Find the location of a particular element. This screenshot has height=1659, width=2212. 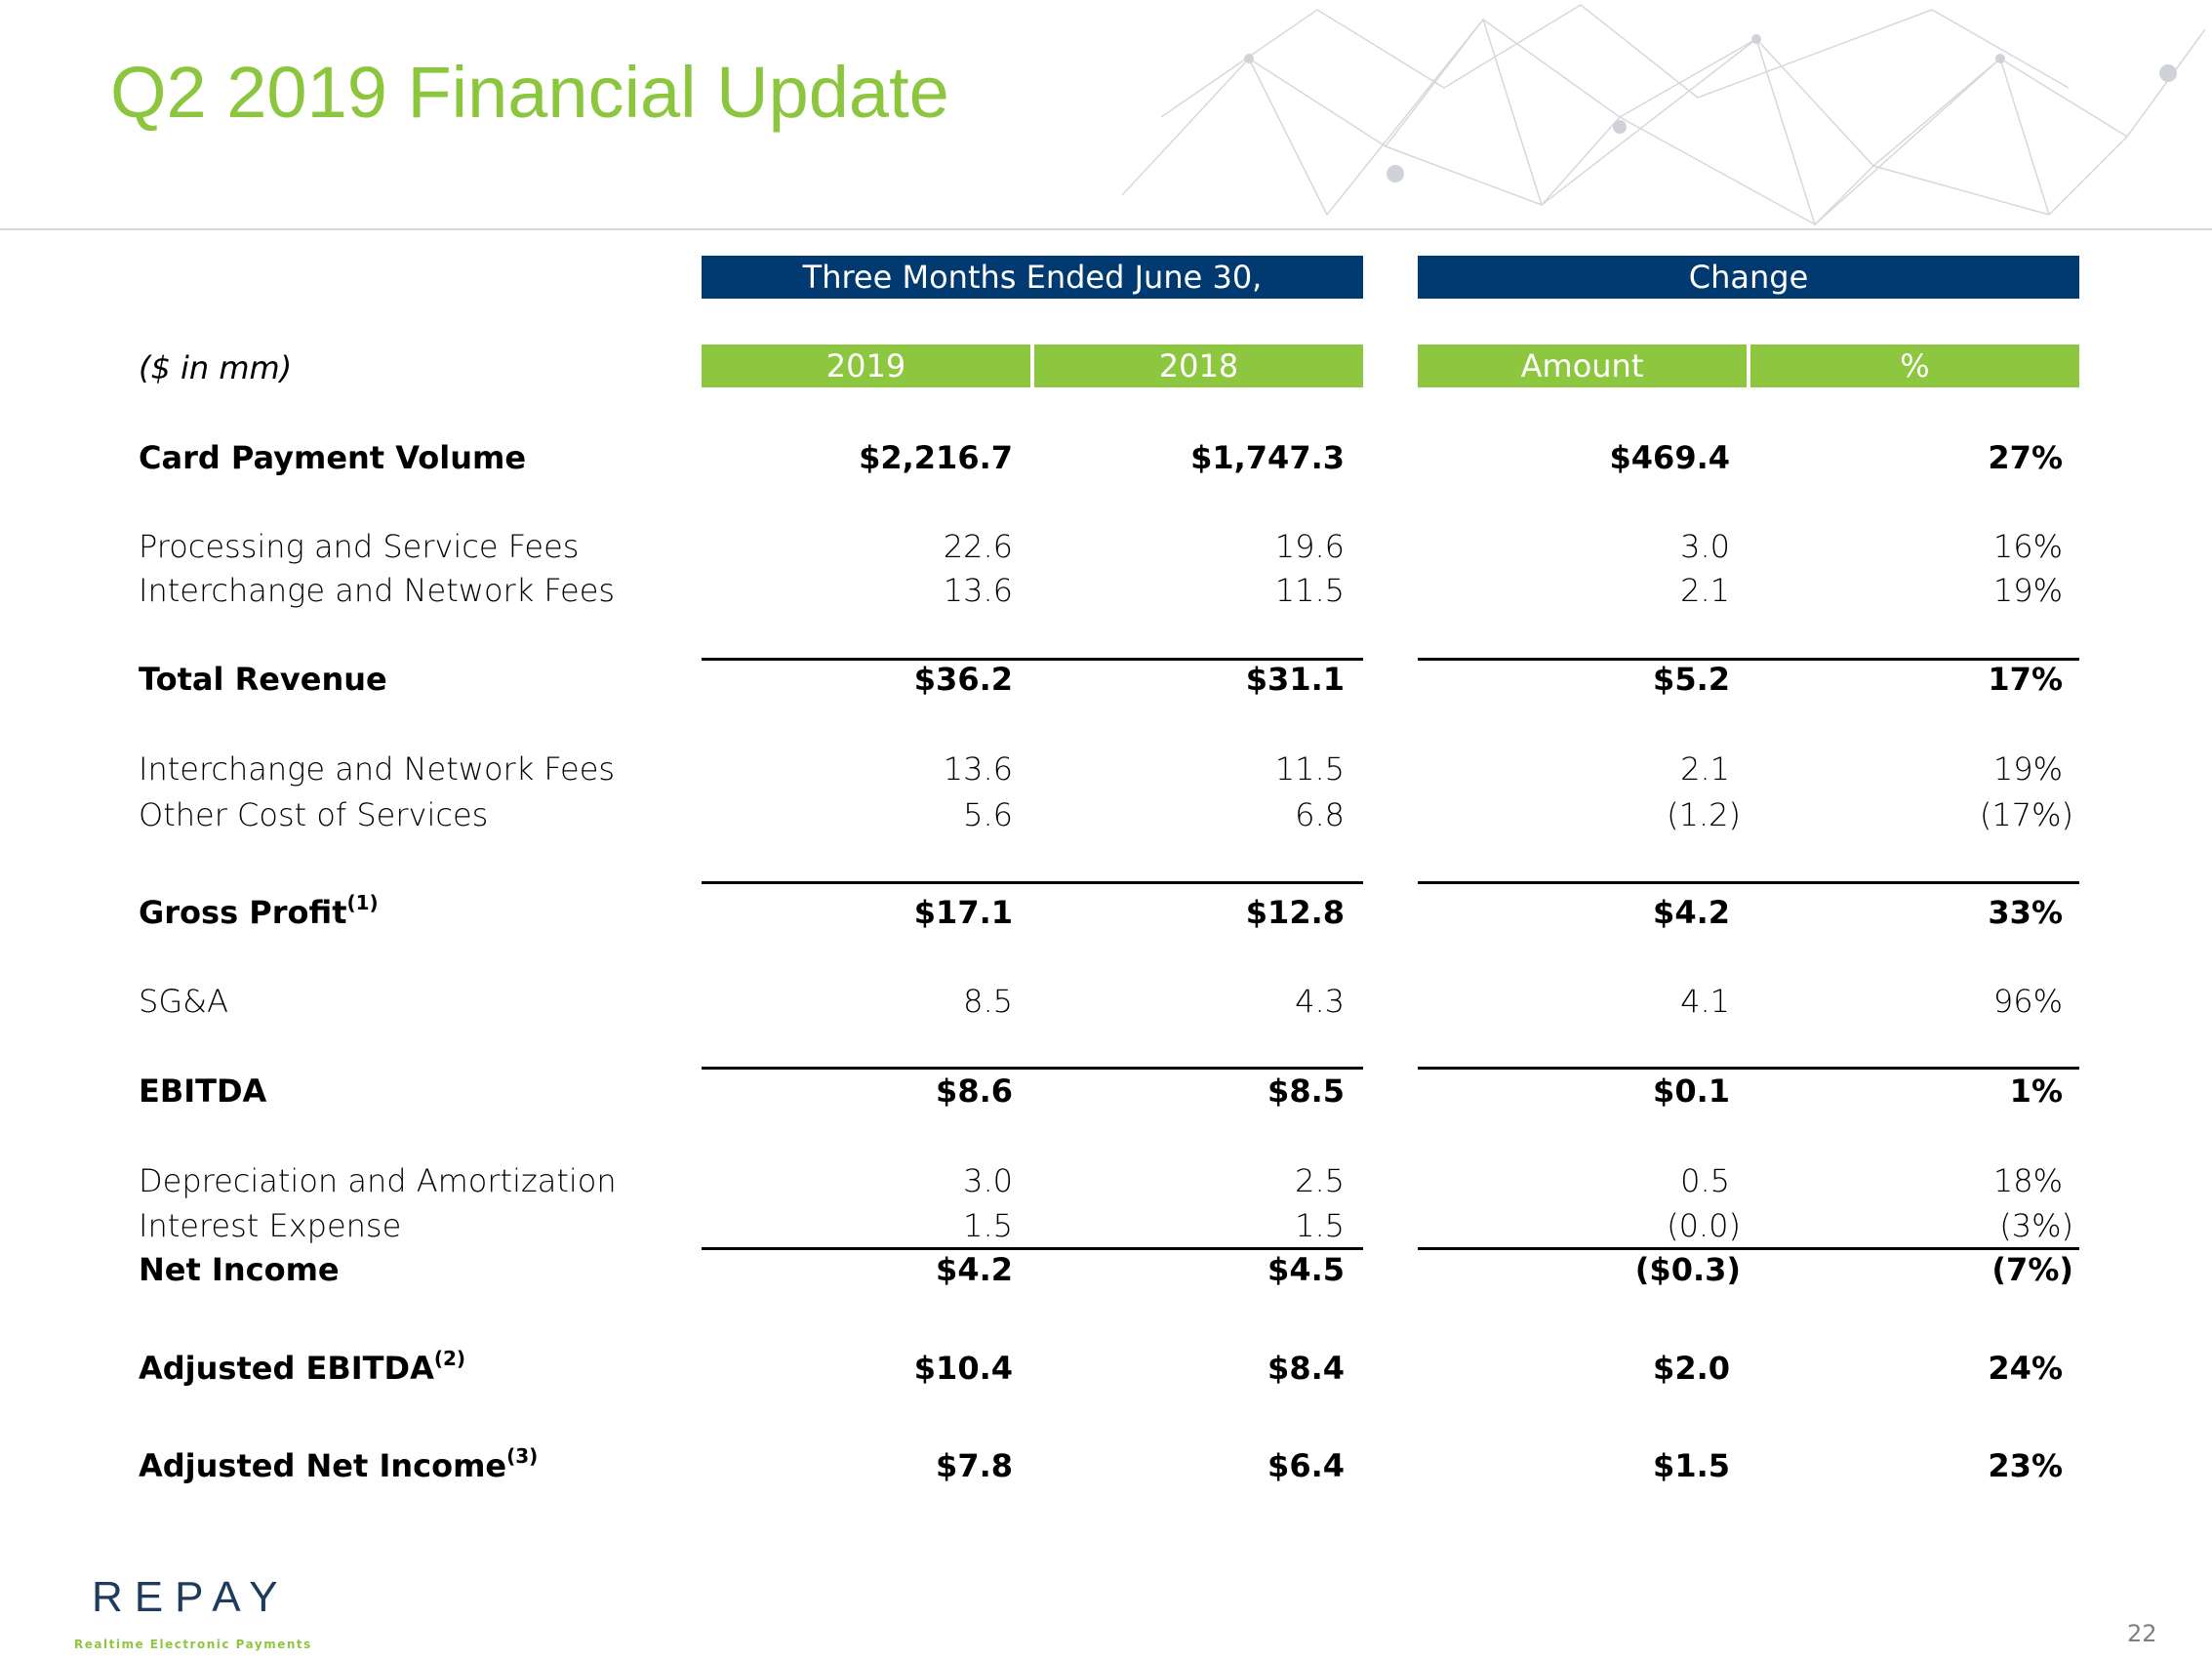

cell-value: $36.2 is located at coordinates (963, 679).